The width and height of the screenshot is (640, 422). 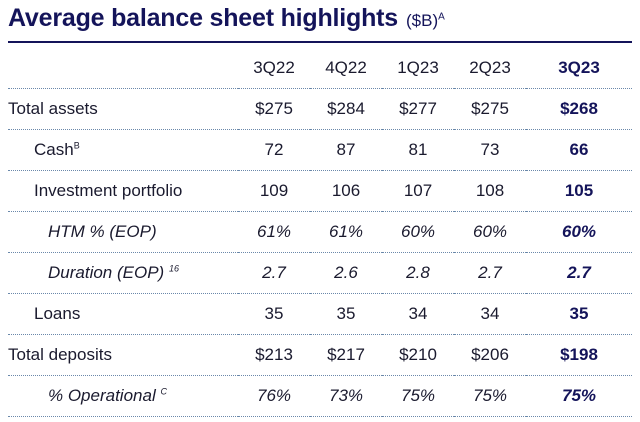 What do you see at coordinates (320, 42) in the screenshot?
I see `title-divider` at bounding box center [320, 42].